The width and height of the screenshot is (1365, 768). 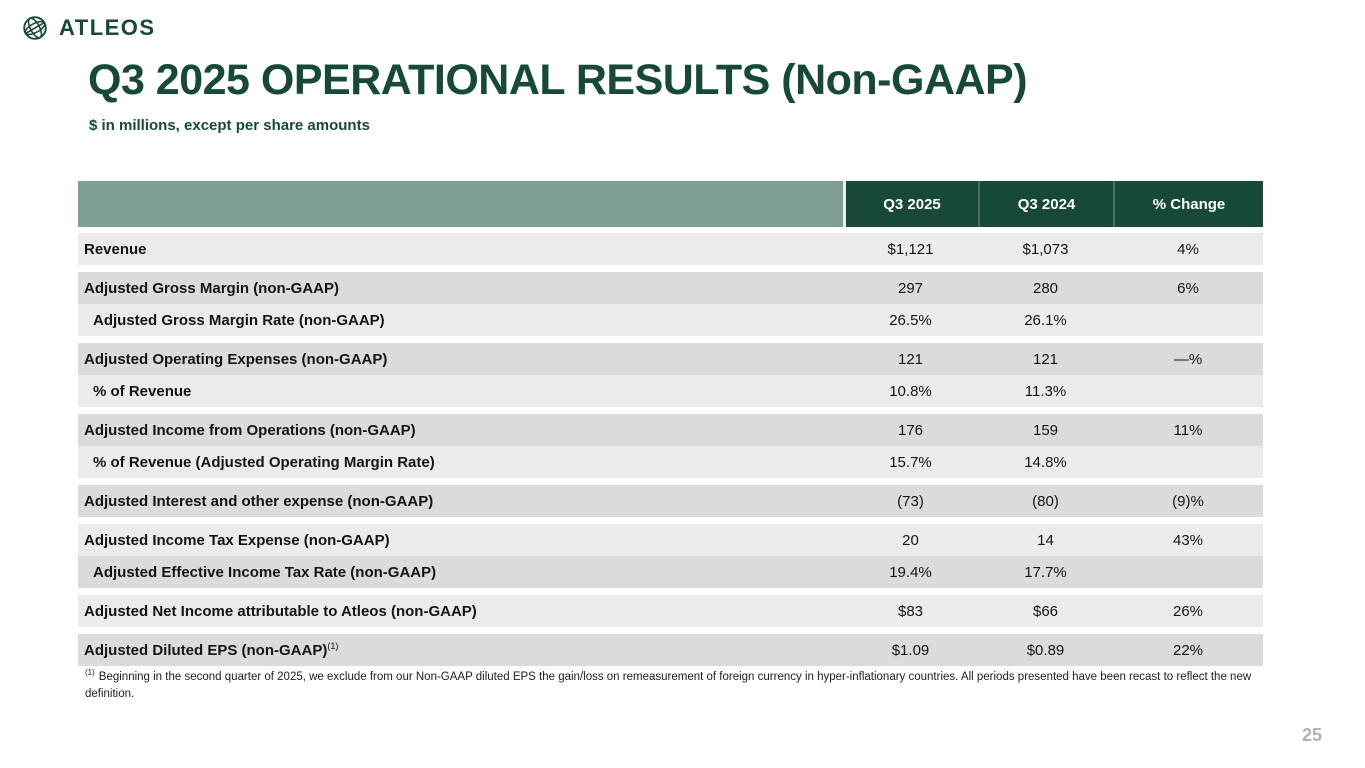 What do you see at coordinates (1188, 249) in the screenshot?
I see `cell-pct-change: 4%` at bounding box center [1188, 249].